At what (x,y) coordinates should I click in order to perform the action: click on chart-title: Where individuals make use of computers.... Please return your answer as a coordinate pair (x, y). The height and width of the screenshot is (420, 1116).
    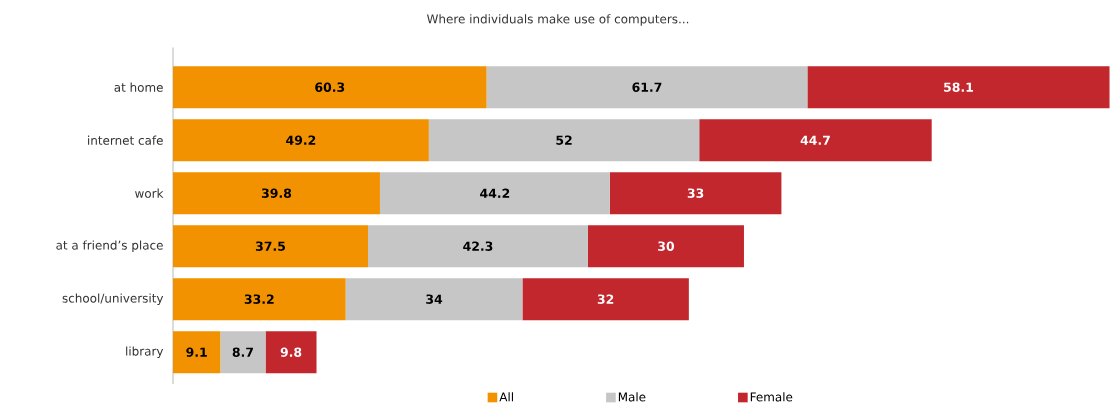
    Looking at the image, I should click on (557, 20).